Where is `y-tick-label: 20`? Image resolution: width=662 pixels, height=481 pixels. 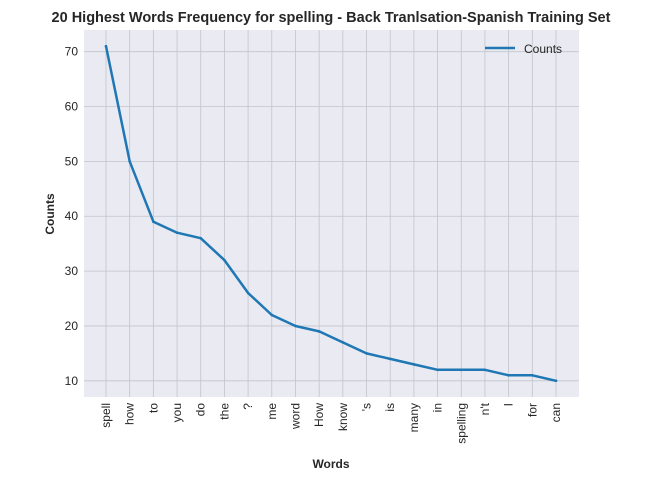
y-tick-label: 20 is located at coordinates (72, 326).